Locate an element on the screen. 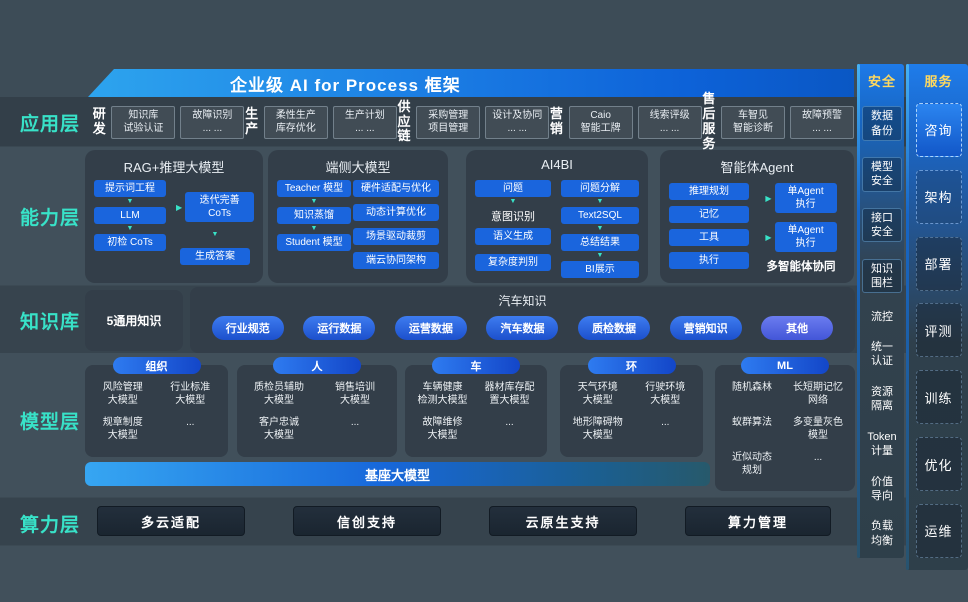 The width and height of the screenshot is (968, 602). edge-teacher-box: Teacher 模型 is located at coordinates (314, 188).